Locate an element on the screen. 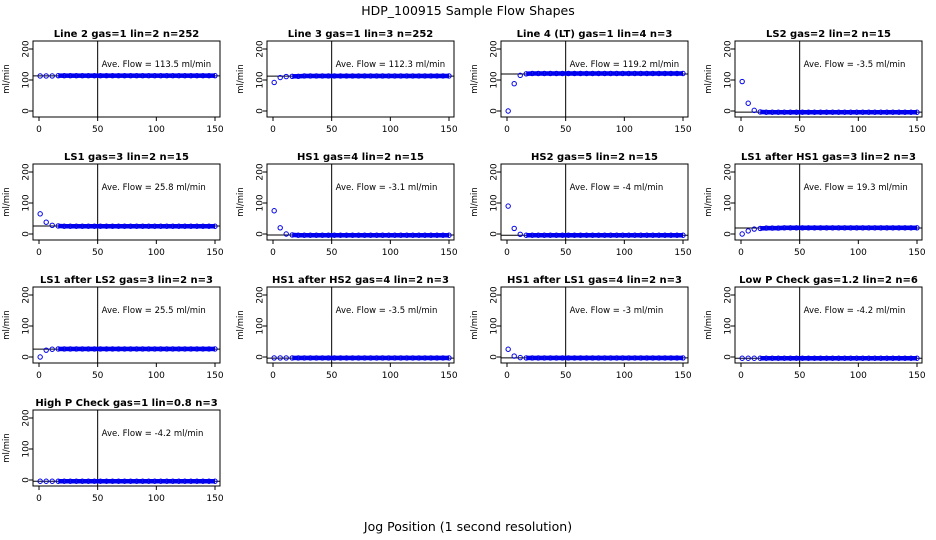 The height and width of the screenshot is (540, 936). average-flow-annotation: Ave. Flow = -4.2 ml/min is located at coordinates (855, 311).